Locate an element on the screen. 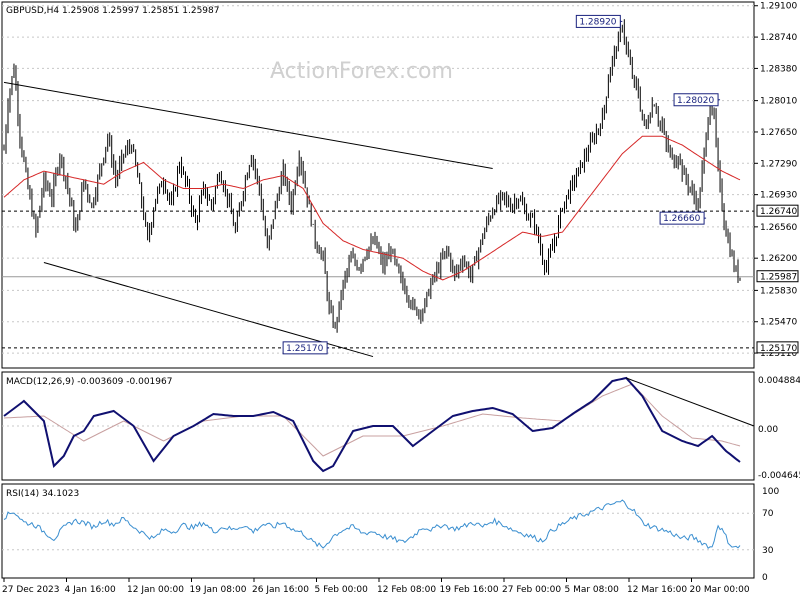 The height and width of the screenshot is (604, 800). svg-text: 1.25987 is located at coordinates (778, 278).